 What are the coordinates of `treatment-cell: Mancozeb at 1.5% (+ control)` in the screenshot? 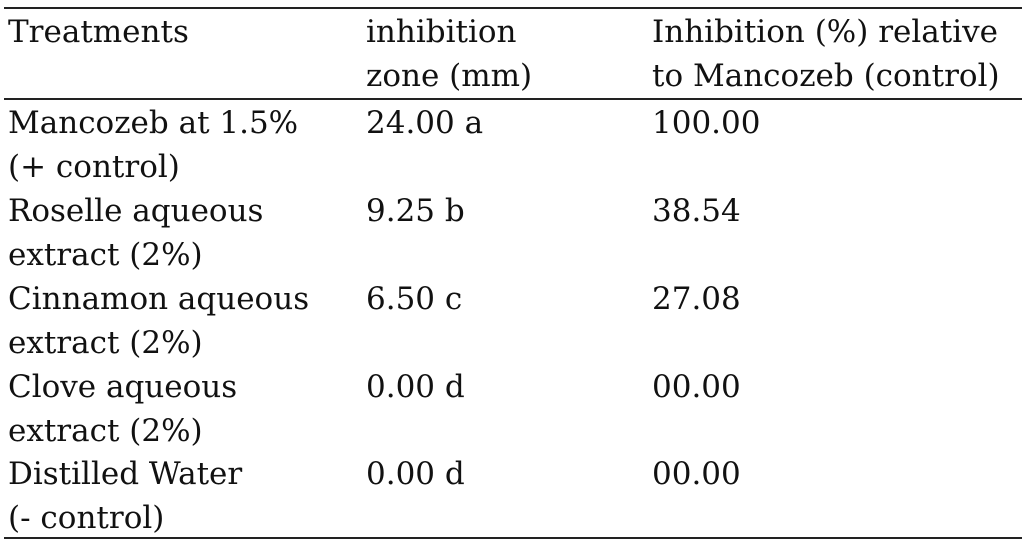 It's located at (153, 145).